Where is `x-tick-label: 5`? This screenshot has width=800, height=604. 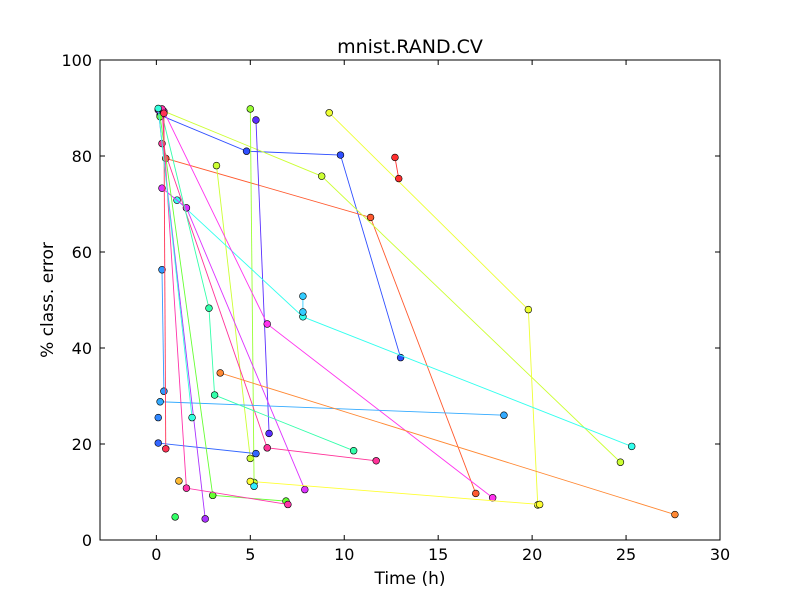 x-tick-label: 5 is located at coordinates (250, 554).